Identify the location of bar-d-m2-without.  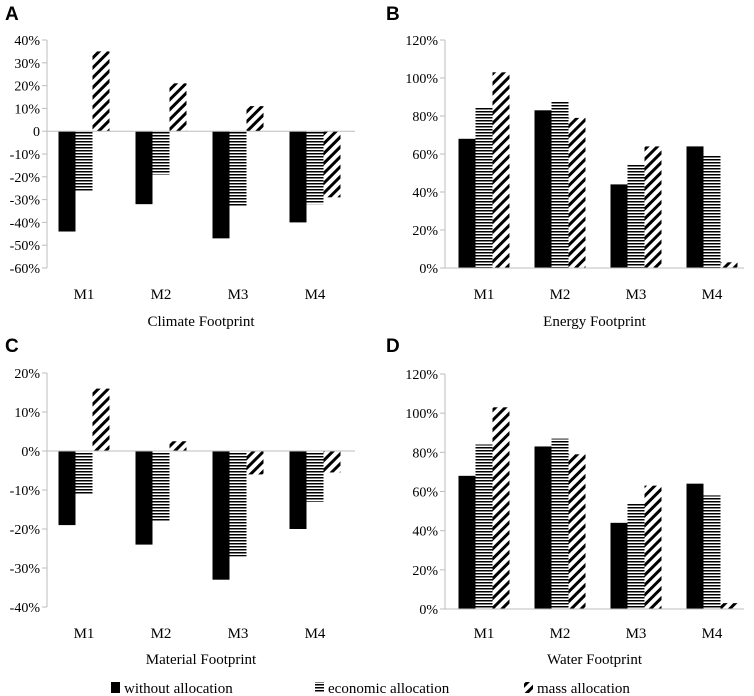
(543, 527).